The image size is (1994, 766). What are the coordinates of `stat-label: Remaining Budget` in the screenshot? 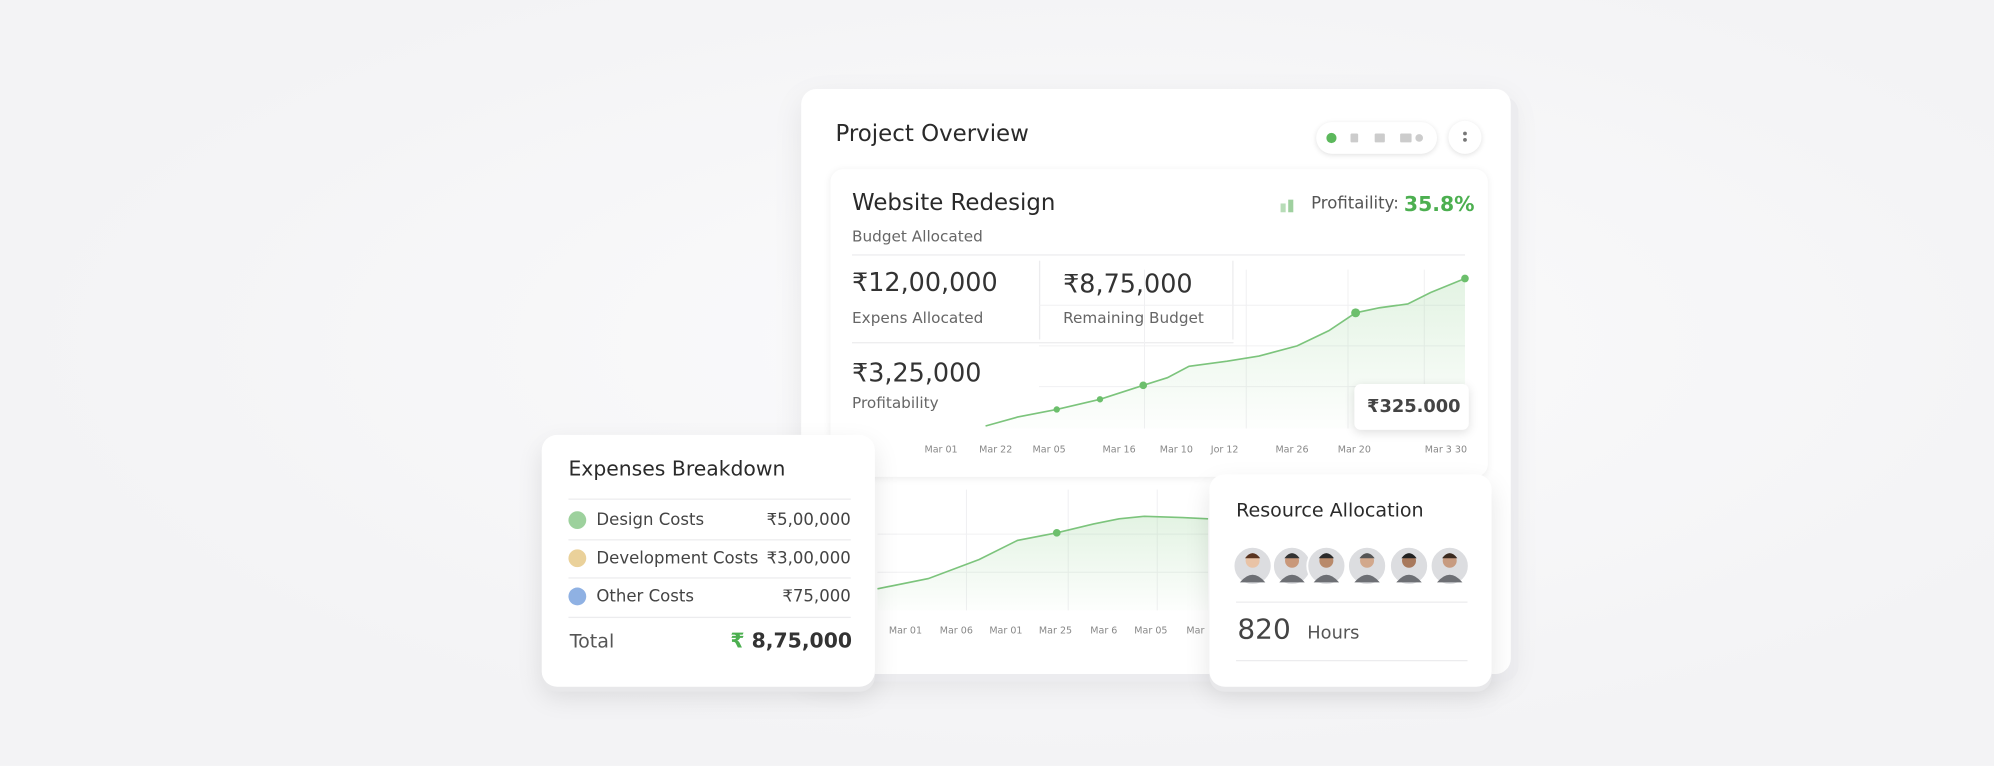 It's located at (1133, 318).